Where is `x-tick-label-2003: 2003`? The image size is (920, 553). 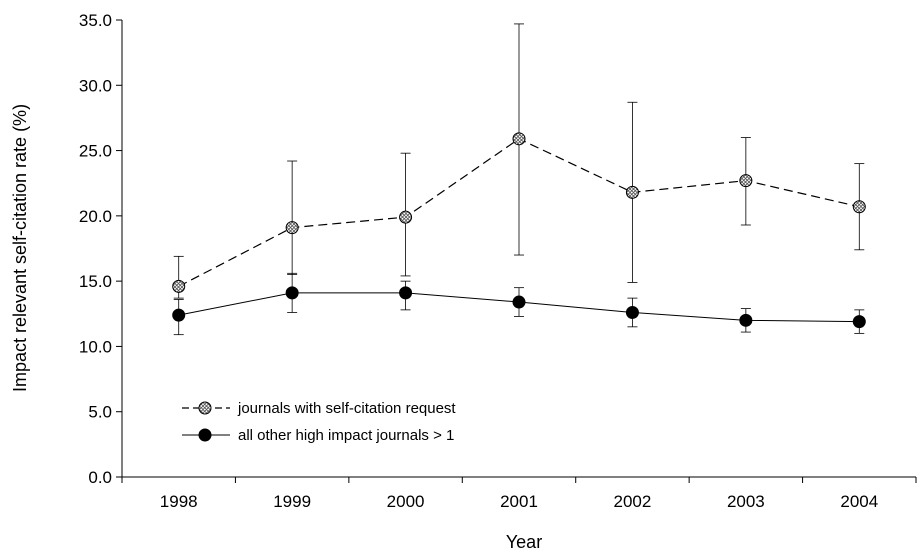
x-tick-label-2003: 2003 is located at coordinates (746, 501).